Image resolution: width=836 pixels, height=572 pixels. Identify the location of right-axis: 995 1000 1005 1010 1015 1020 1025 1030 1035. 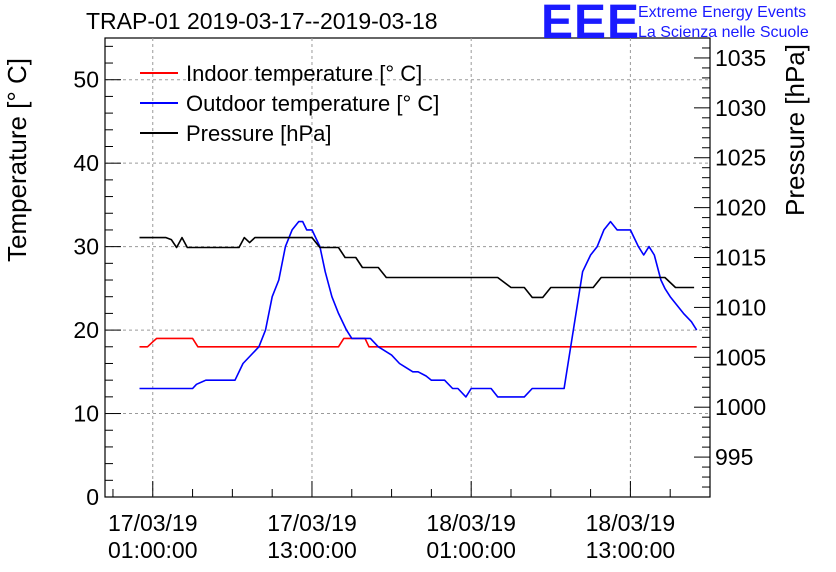
(730, 267).